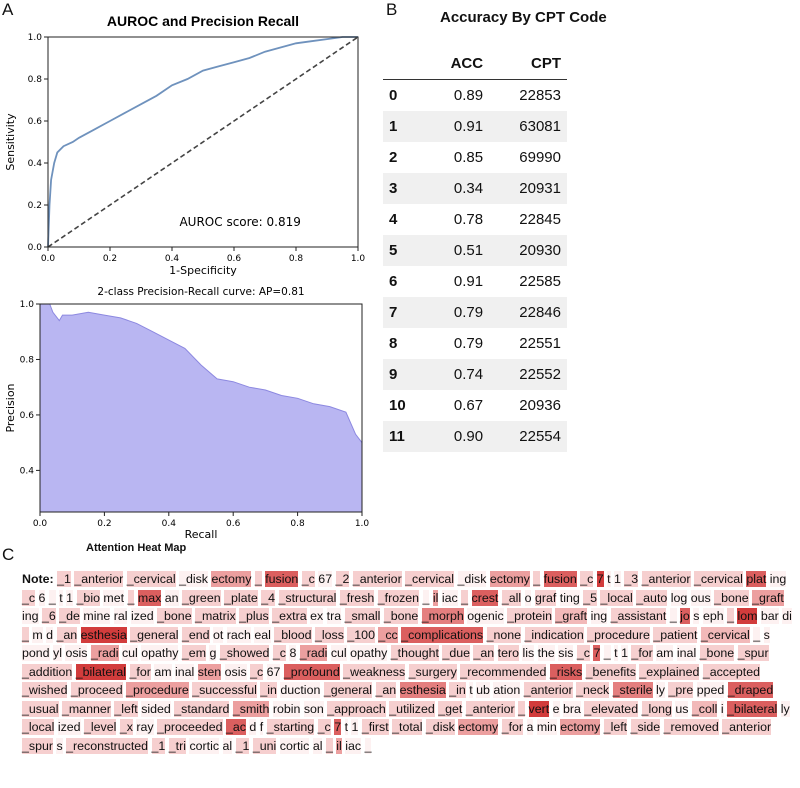  I want to click on heatmap-token: tero, so click(508, 653).